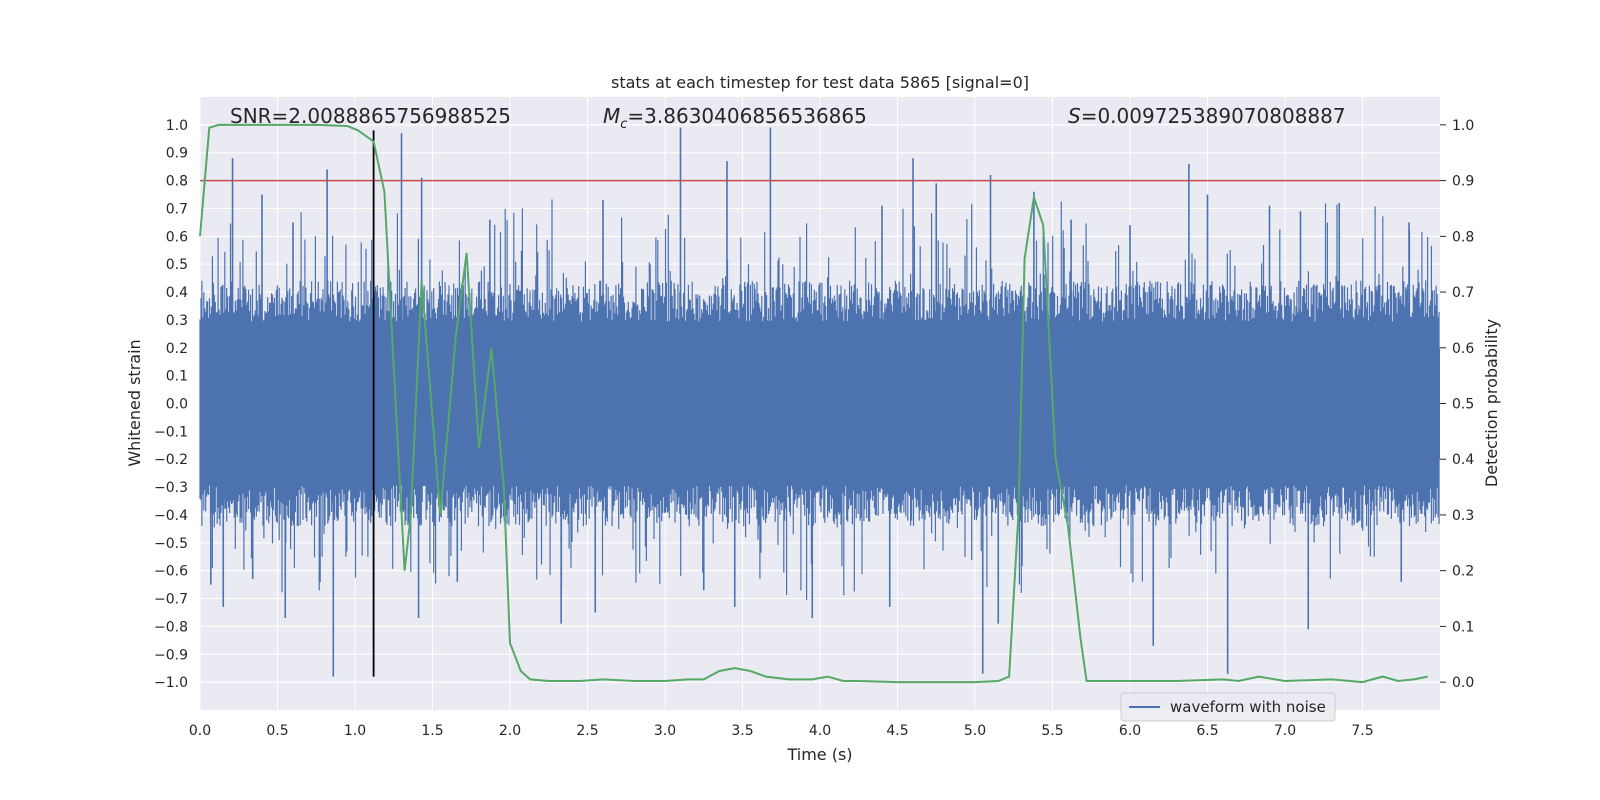 This screenshot has width=1600, height=800. Describe the element at coordinates (623, 124) in the screenshot. I see `chirp-mass-subscript: c` at that location.